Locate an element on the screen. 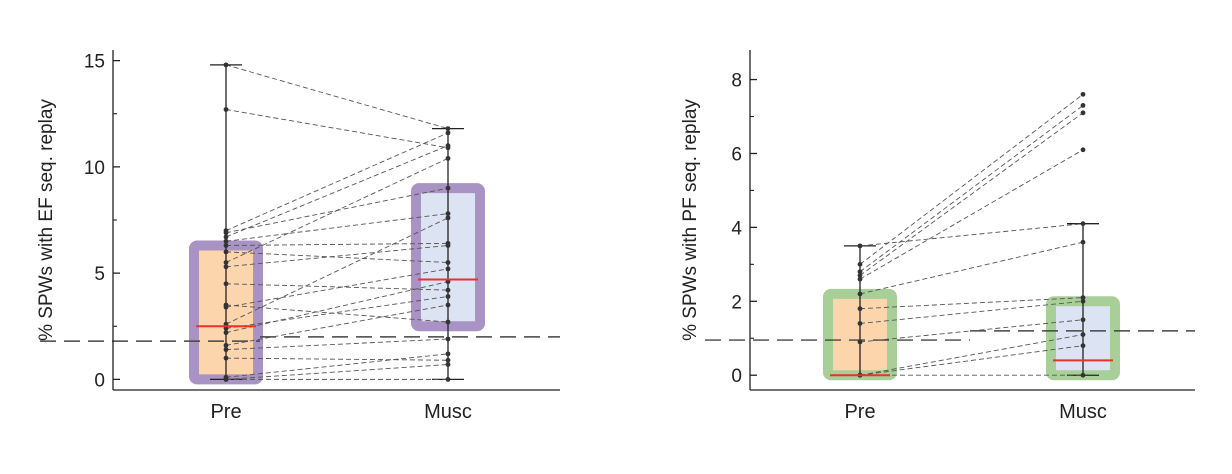 This screenshot has width=1232, height=474. y-tick-label: 8 is located at coordinates (736, 81).